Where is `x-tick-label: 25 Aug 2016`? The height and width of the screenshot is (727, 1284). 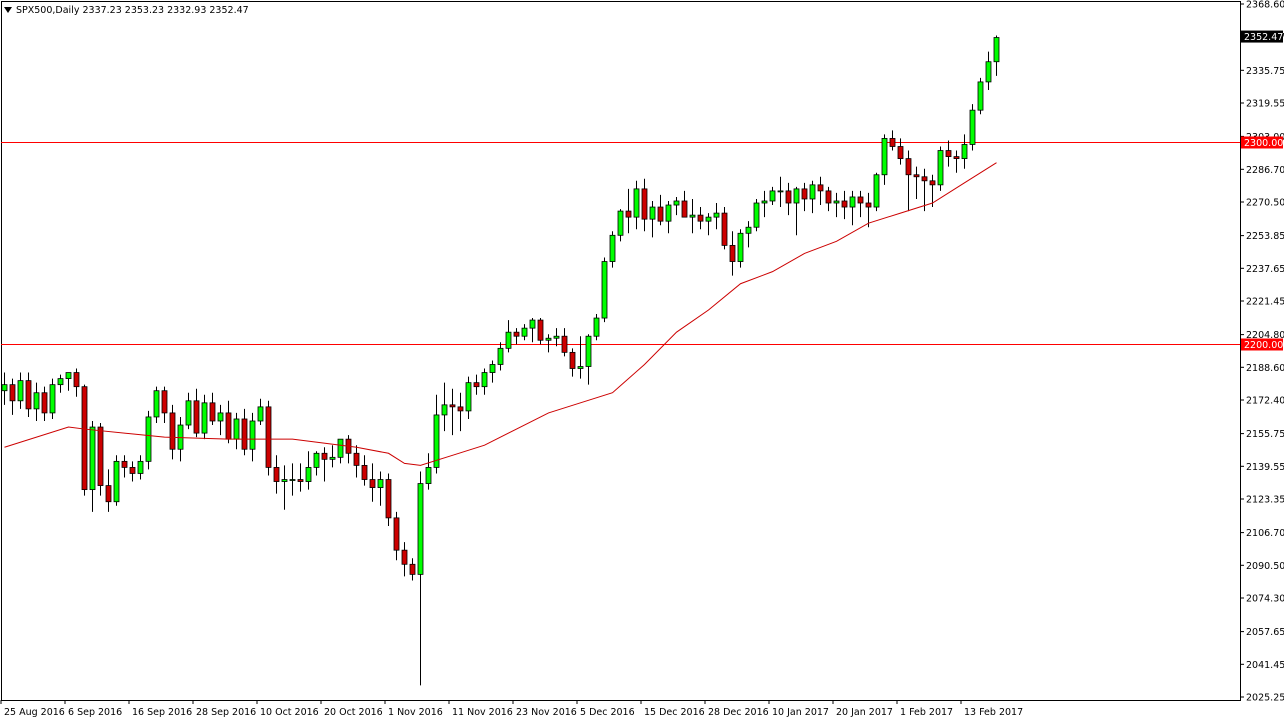 x-tick-label: 25 Aug 2016 is located at coordinates (34, 712).